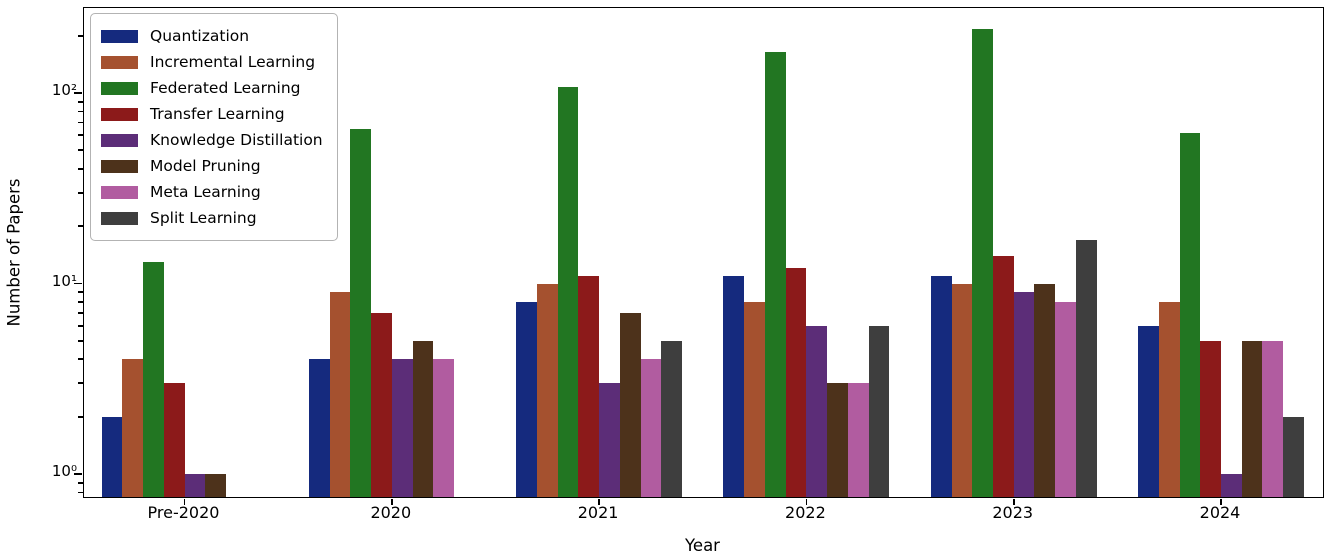  Describe the element at coordinates (402, 428) in the screenshot. I see `bar-knowledge-distillation-2020` at that location.